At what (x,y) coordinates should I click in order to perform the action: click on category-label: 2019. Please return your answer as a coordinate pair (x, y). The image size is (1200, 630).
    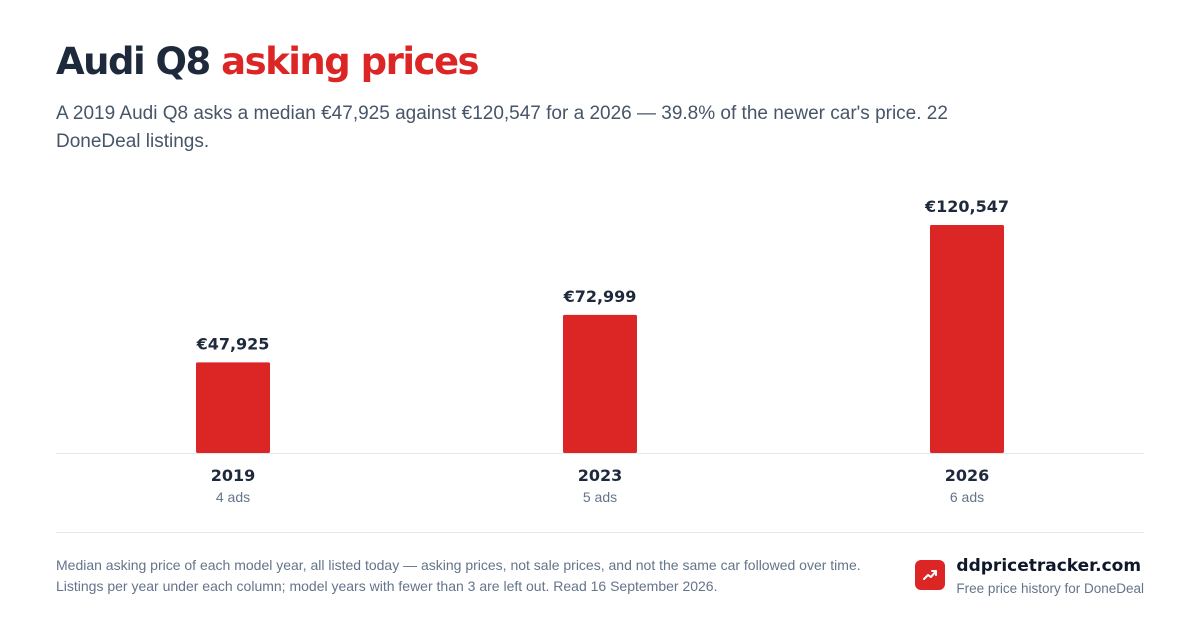
    Looking at the image, I should click on (233, 475).